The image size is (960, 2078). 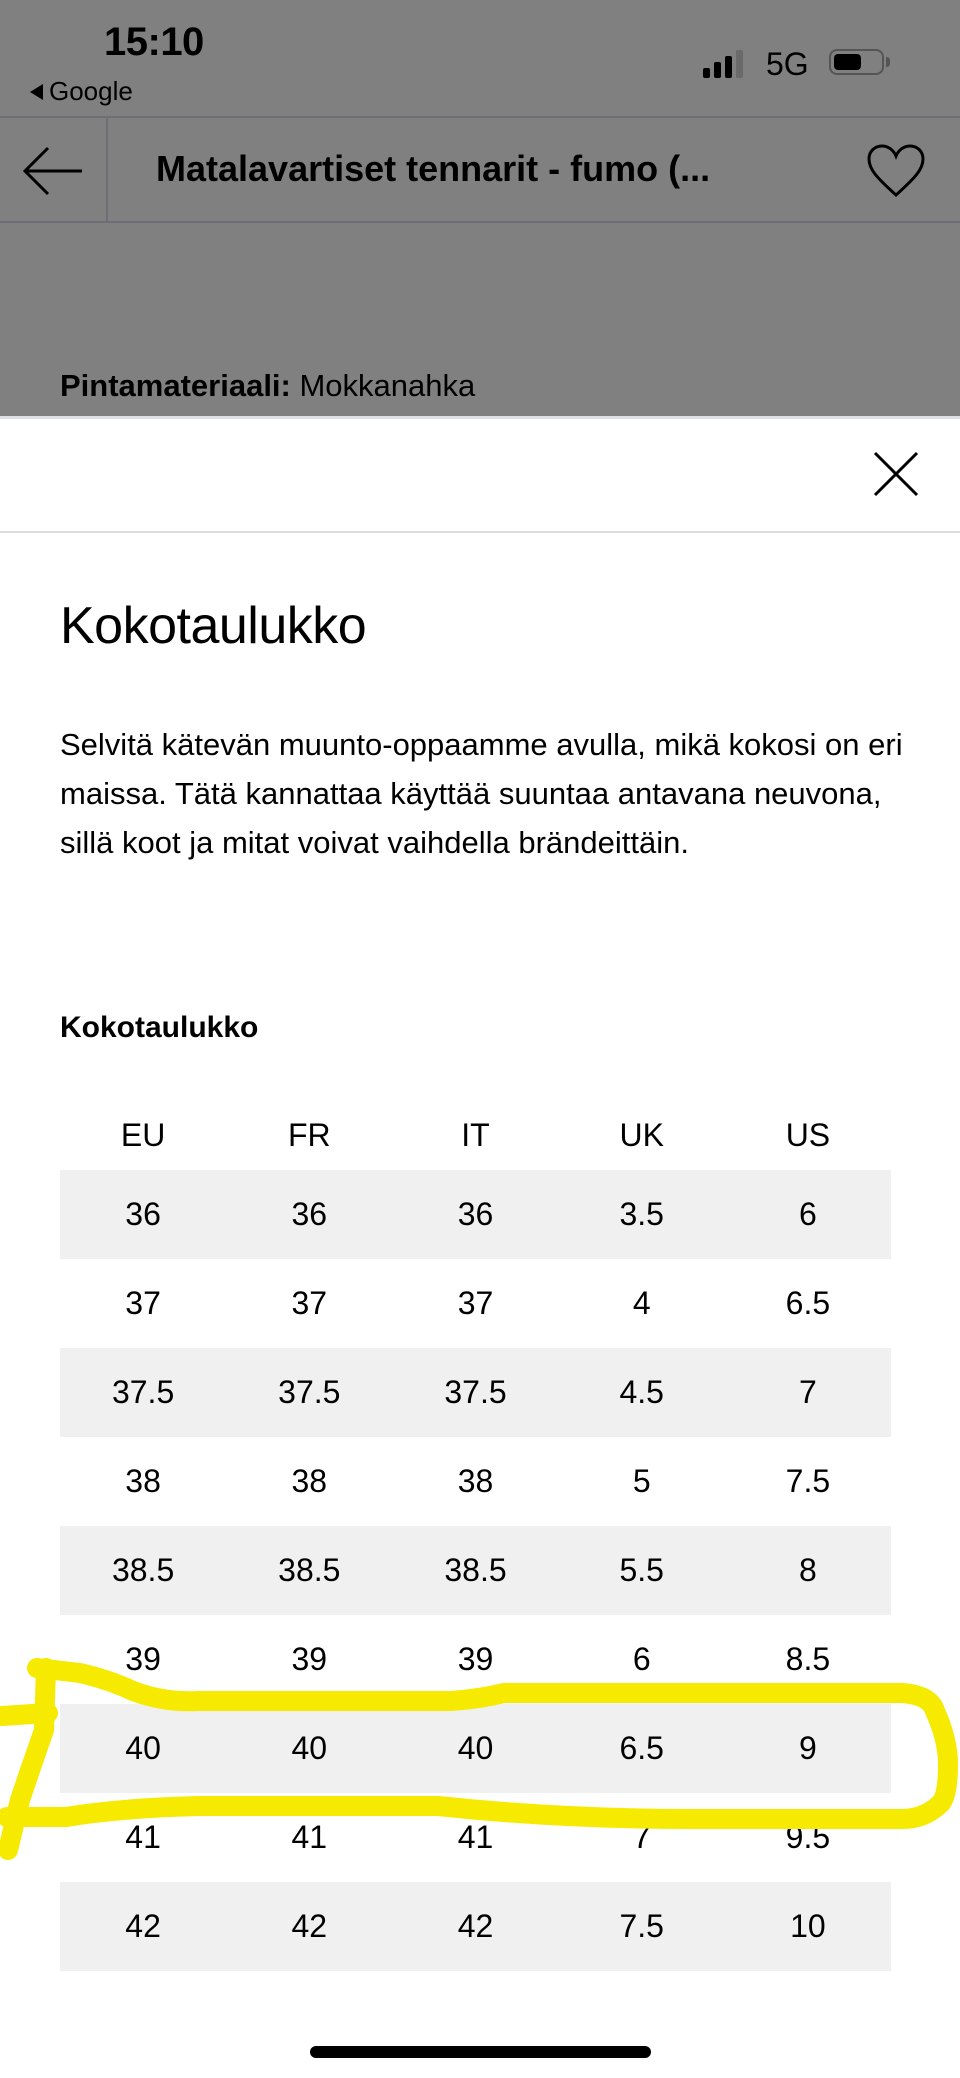 What do you see at coordinates (723, 64) in the screenshot?
I see `signal-icon` at bounding box center [723, 64].